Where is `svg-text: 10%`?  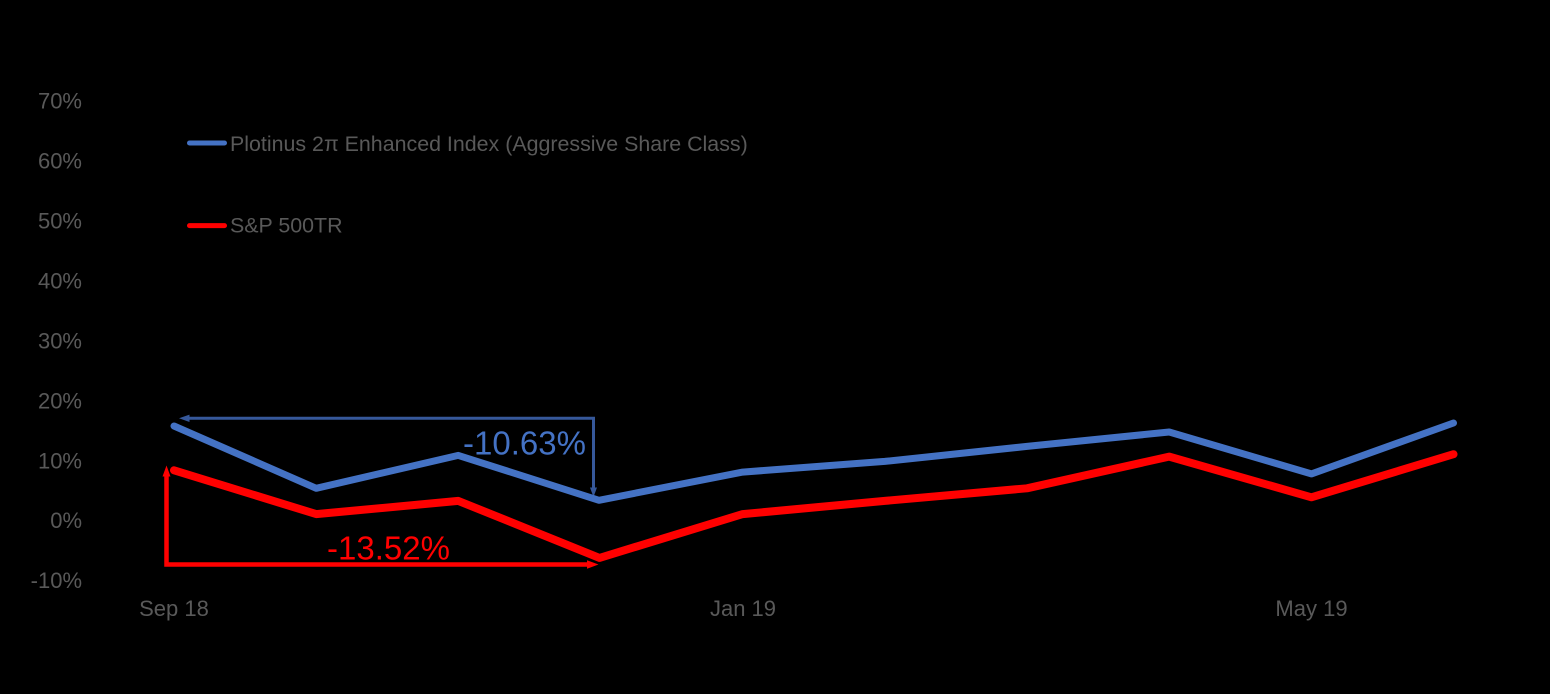 svg-text: 10% is located at coordinates (60, 460).